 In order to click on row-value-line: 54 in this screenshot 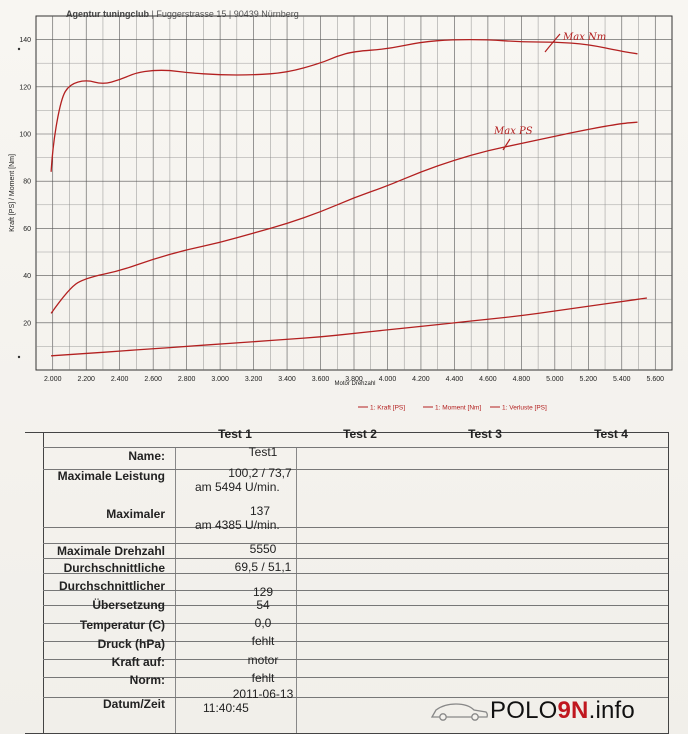, I will do `click(263, 605)`.